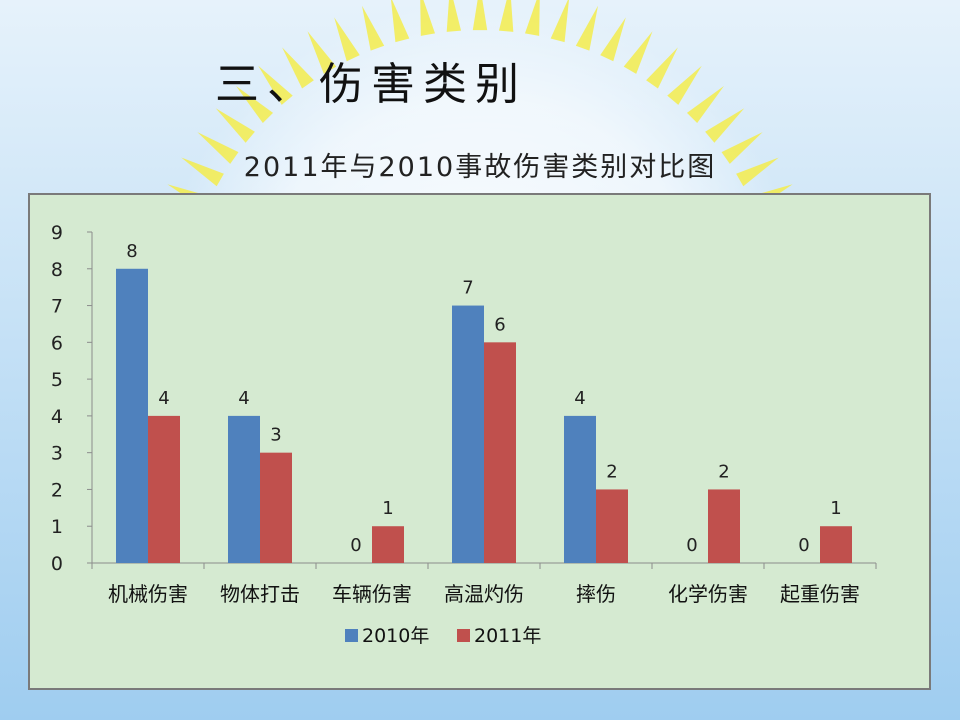  Describe the element at coordinates (57, 233) in the screenshot. I see `y-tick-label: 9` at that location.